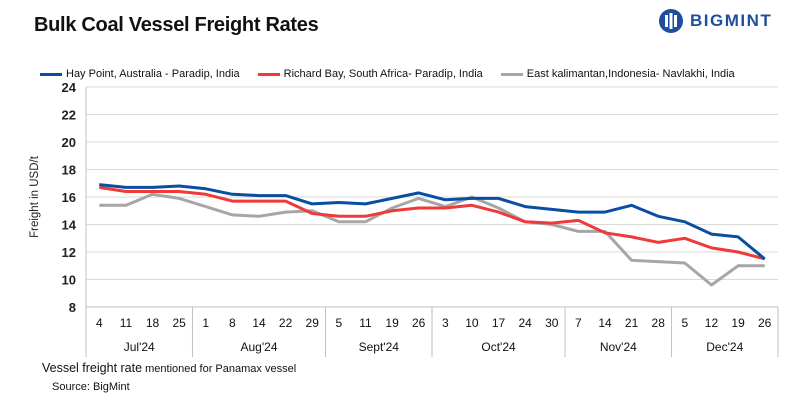  What do you see at coordinates (69, 252) in the screenshot?
I see `y-tick-label: 12` at bounding box center [69, 252].